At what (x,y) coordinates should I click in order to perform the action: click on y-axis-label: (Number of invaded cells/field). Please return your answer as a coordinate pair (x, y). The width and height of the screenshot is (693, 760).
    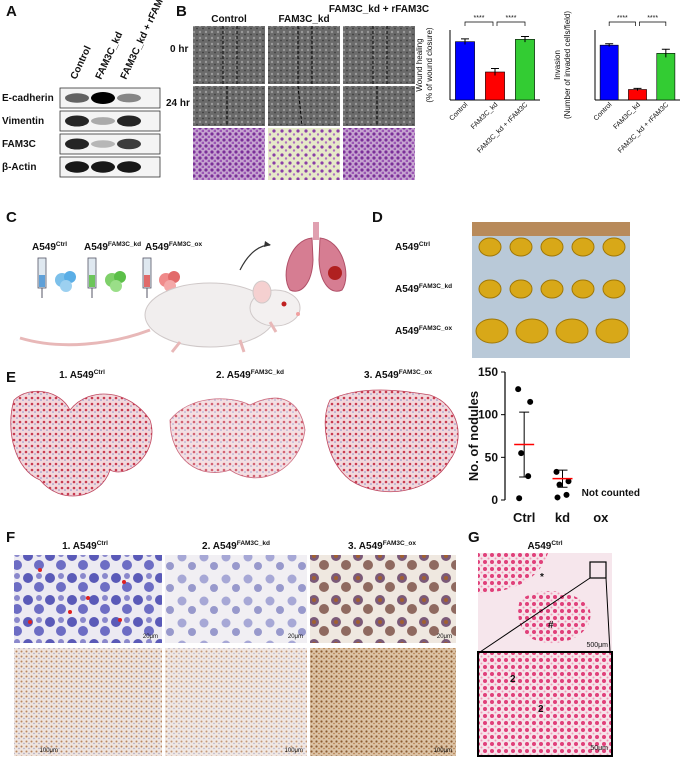
    Looking at the image, I should click on (567, 65).